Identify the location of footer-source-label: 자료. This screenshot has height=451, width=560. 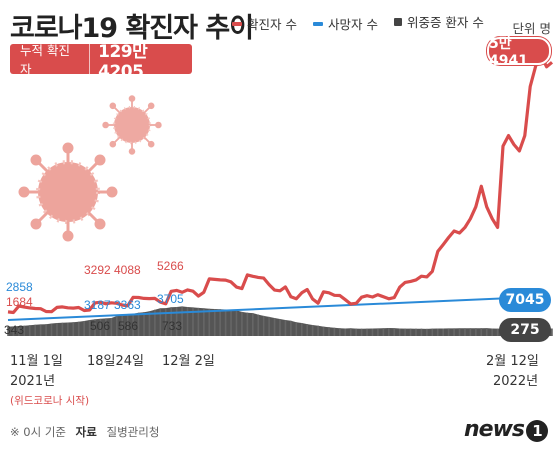
(86, 432).